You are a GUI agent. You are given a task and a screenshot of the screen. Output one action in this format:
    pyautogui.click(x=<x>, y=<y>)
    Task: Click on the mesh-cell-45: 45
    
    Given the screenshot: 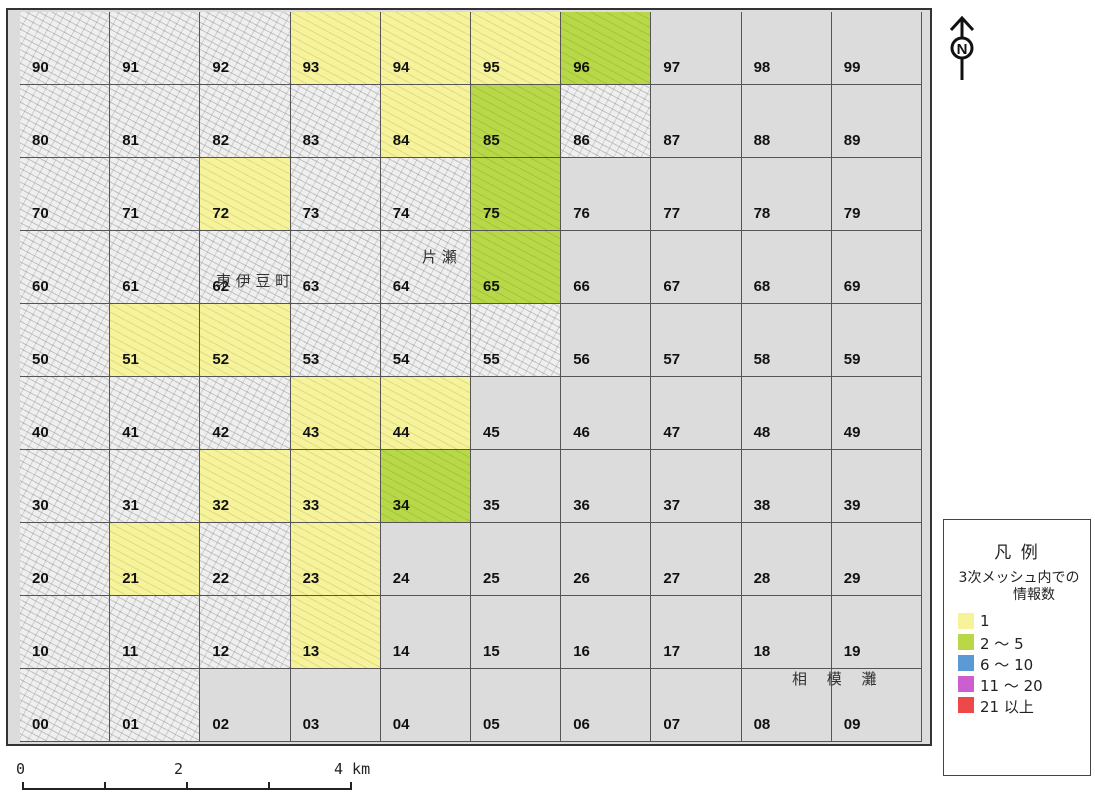 What is the action you would take?
    pyautogui.click(x=516, y=413)
    